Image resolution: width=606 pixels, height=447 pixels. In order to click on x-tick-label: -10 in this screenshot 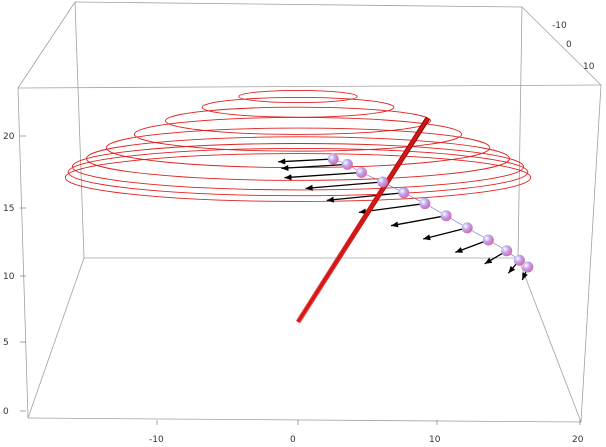, I will do `click(156, 440)`.